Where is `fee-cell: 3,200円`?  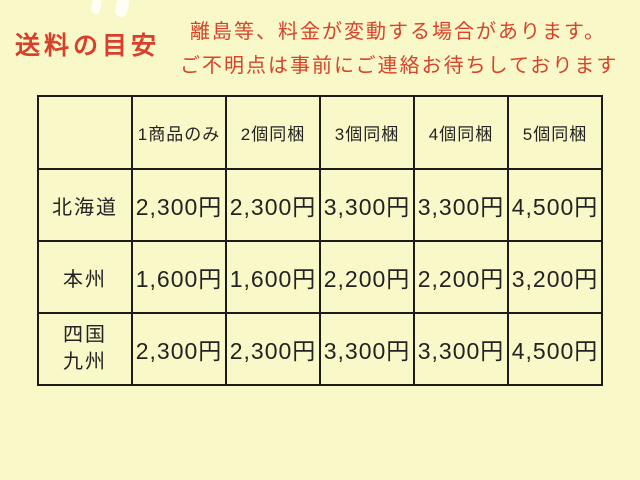
fee-cell: 3,200円 is located at coordinates (555, 277).